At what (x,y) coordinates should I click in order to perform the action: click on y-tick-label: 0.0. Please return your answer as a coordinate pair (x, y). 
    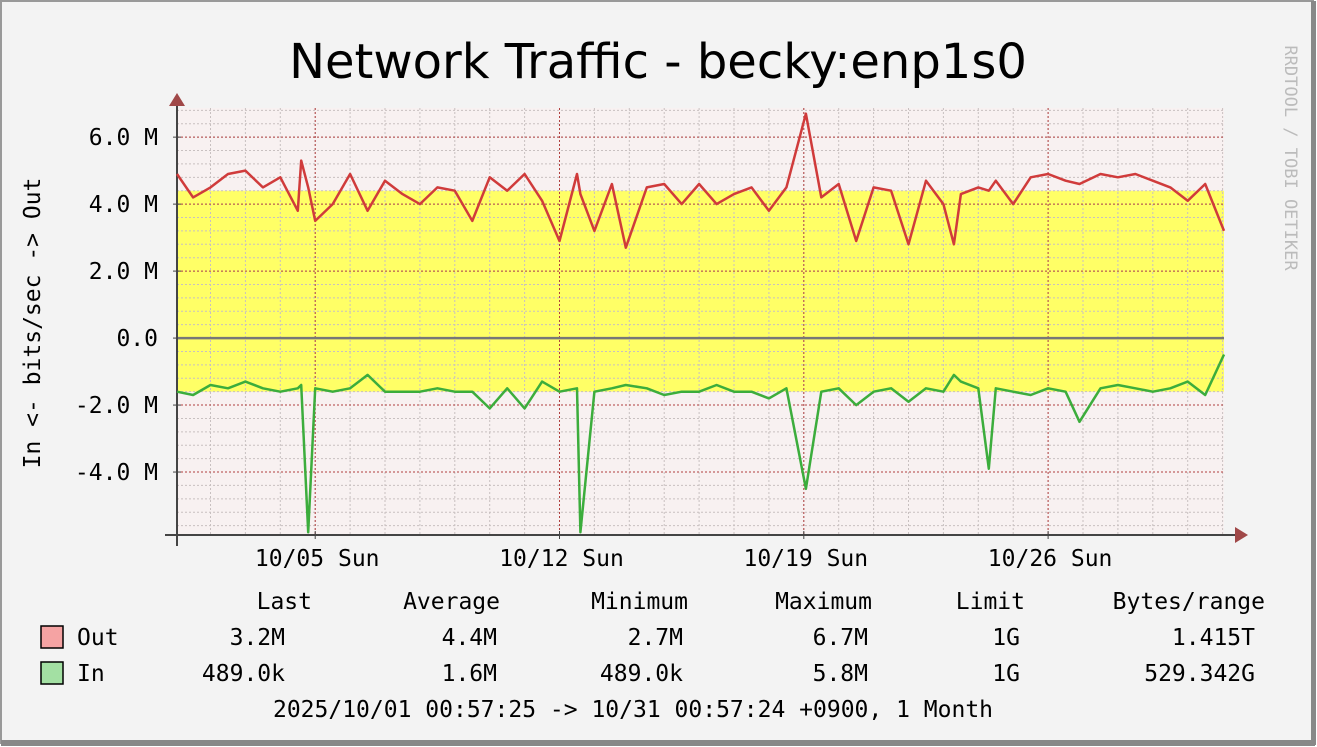
    Looking at the image, I should click on (137, 339).